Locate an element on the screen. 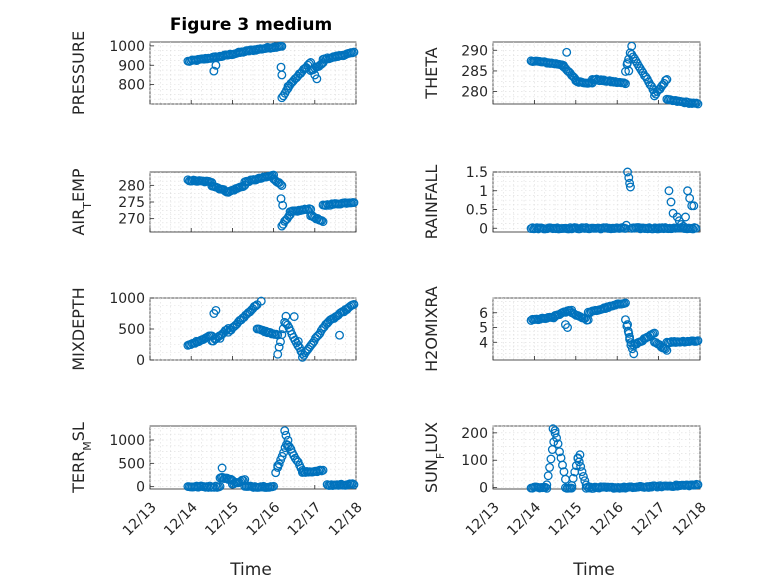 This screenshot has height=583, width=778. subplot-h2omixra: 456 H2OMIXRA is located at coordinates (562, 329).